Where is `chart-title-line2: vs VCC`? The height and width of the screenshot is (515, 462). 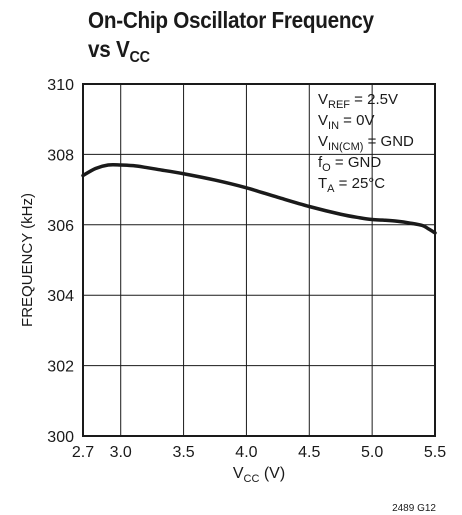 chart-title-line2: vs VCC is located at coordinates (254, 53).